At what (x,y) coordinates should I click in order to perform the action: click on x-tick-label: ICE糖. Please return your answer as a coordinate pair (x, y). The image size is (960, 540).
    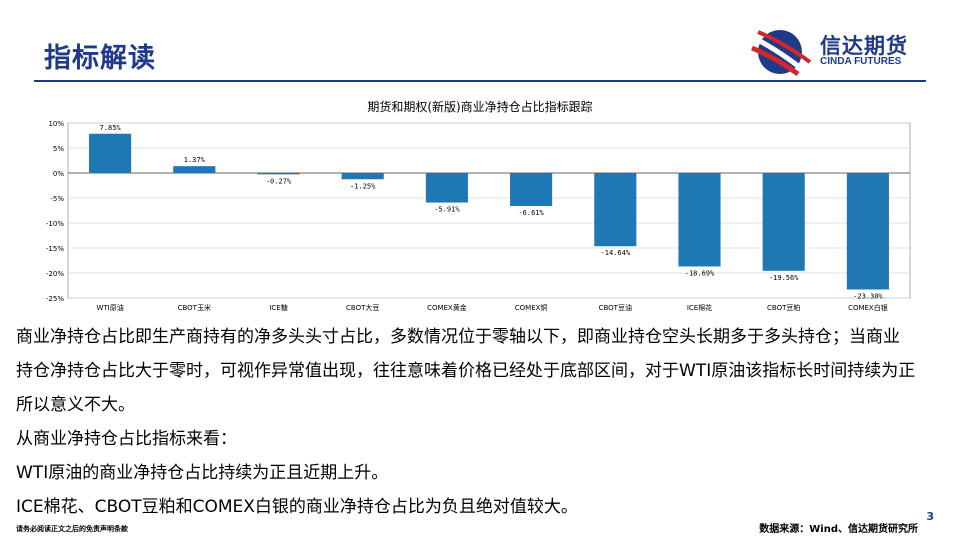
    Looking at the image, I should click on (278, 307).